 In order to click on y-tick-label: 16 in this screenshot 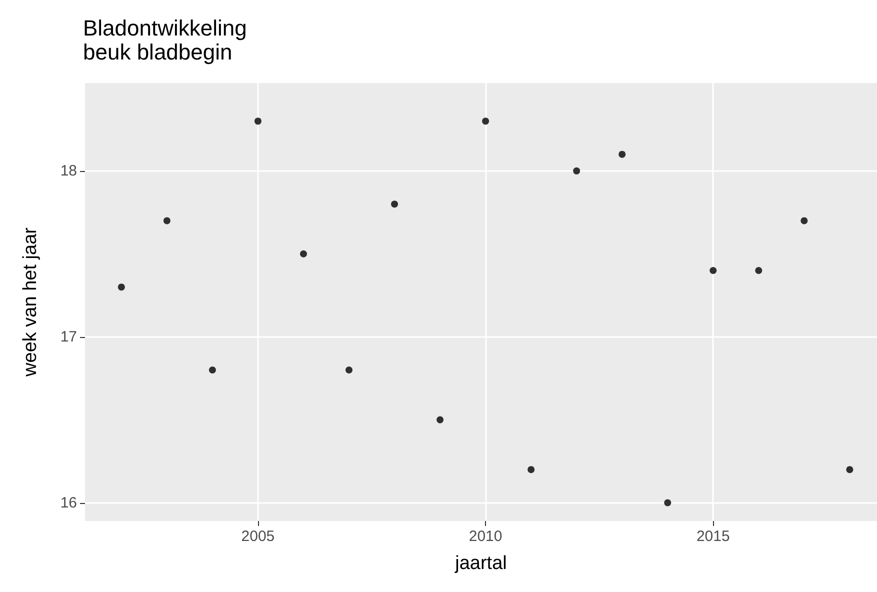, I will do `click(68, 503)`.